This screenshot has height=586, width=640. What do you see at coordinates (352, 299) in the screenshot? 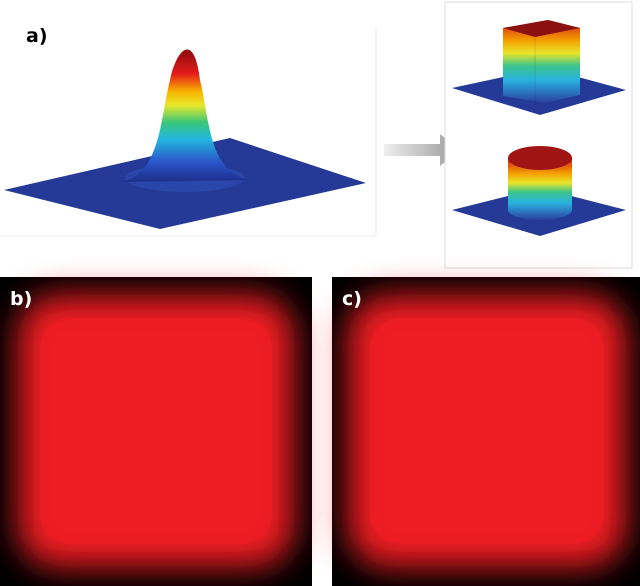
I see `panel-label: c)` at bounding box center [352, 299].